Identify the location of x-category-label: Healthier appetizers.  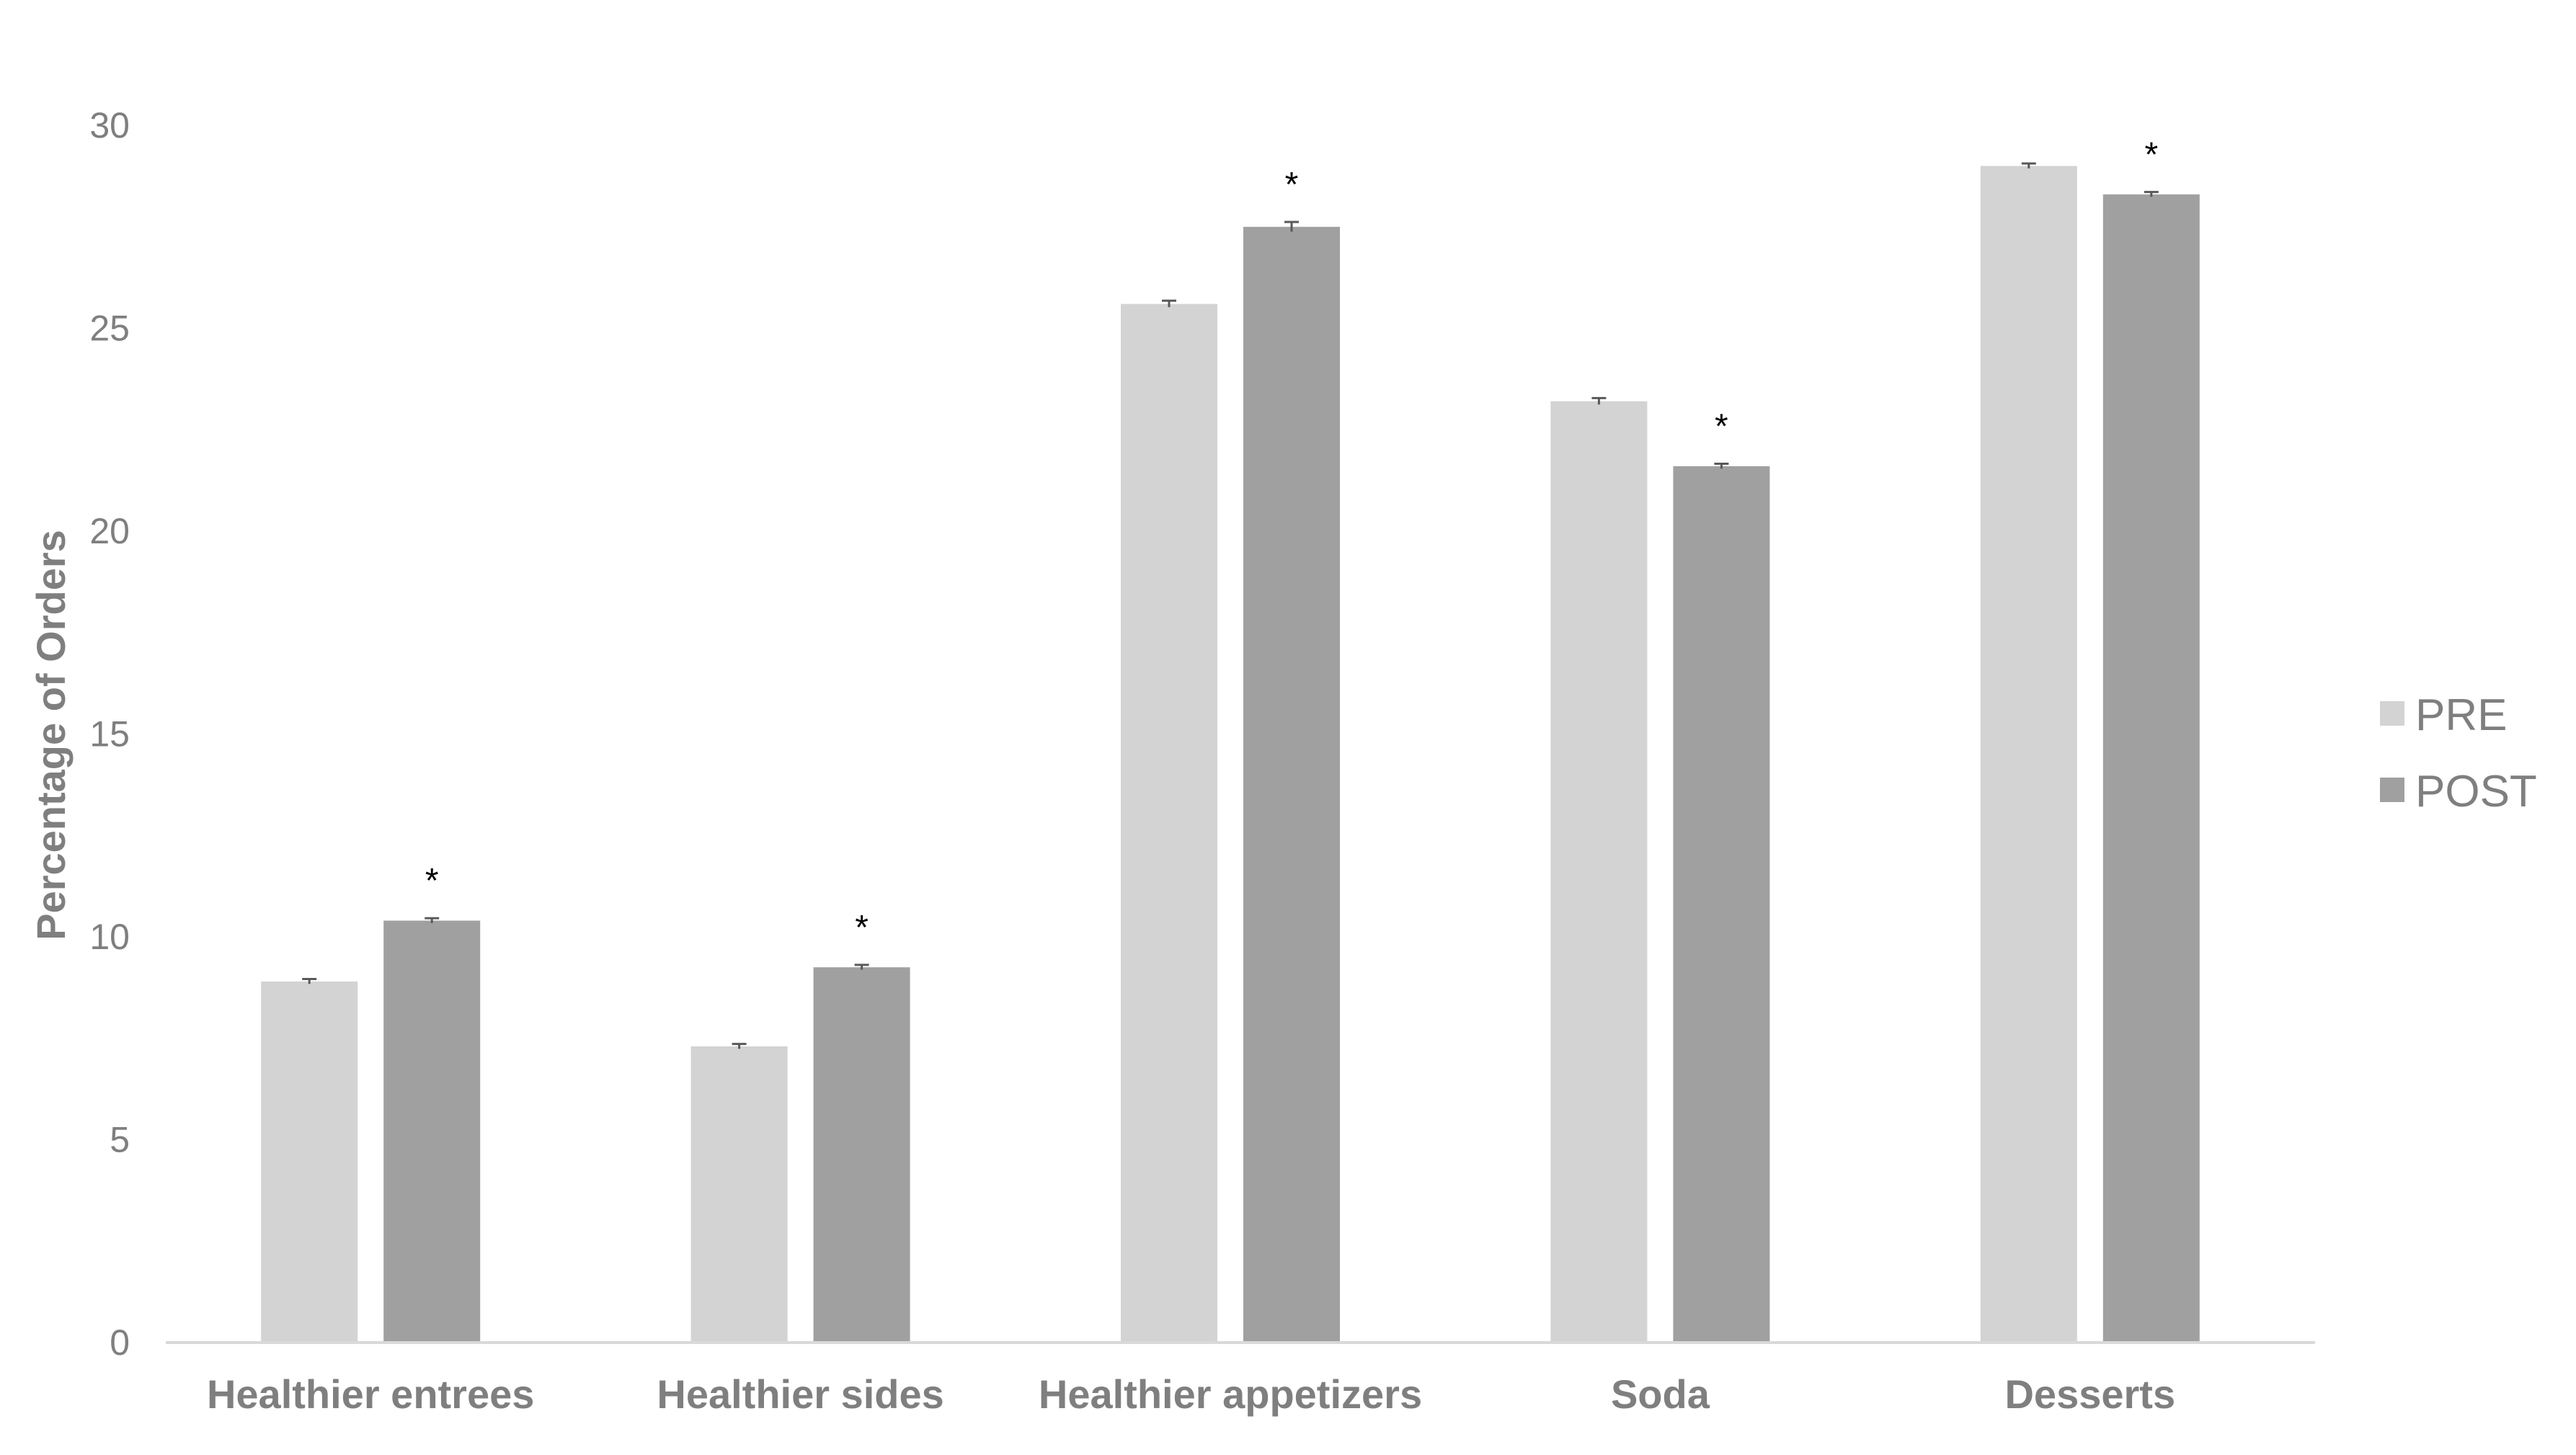
(1230, 1394).